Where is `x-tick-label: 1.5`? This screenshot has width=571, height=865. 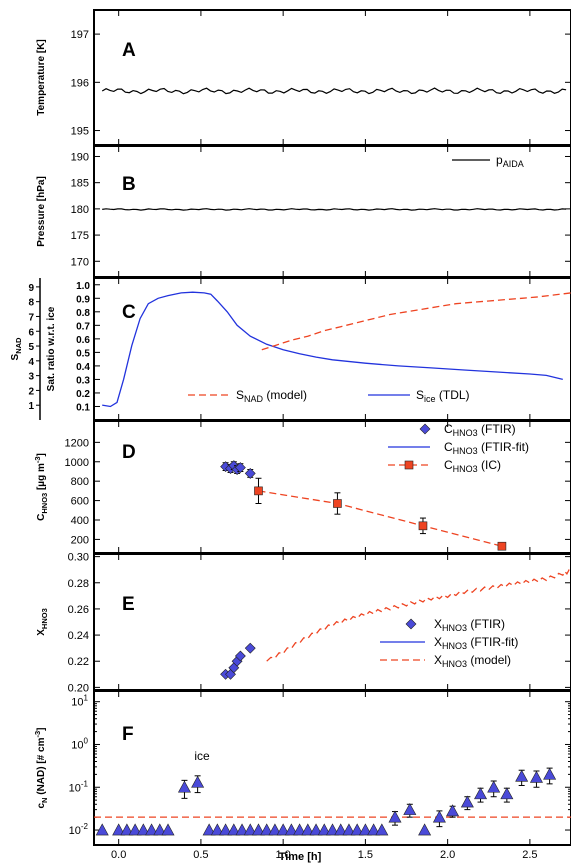
x-tick-label: 1.5 is located at coordinates (365, 855).